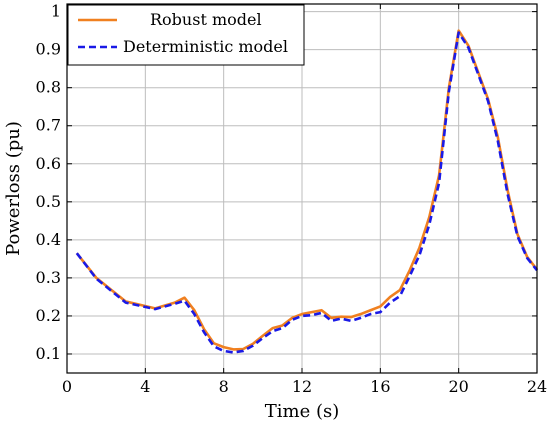 The height and width of the screenshot is (428, 550). Describe the element at coordinates (380, 386) in the screenshot. I see `x-tick-label: 16` at that location.